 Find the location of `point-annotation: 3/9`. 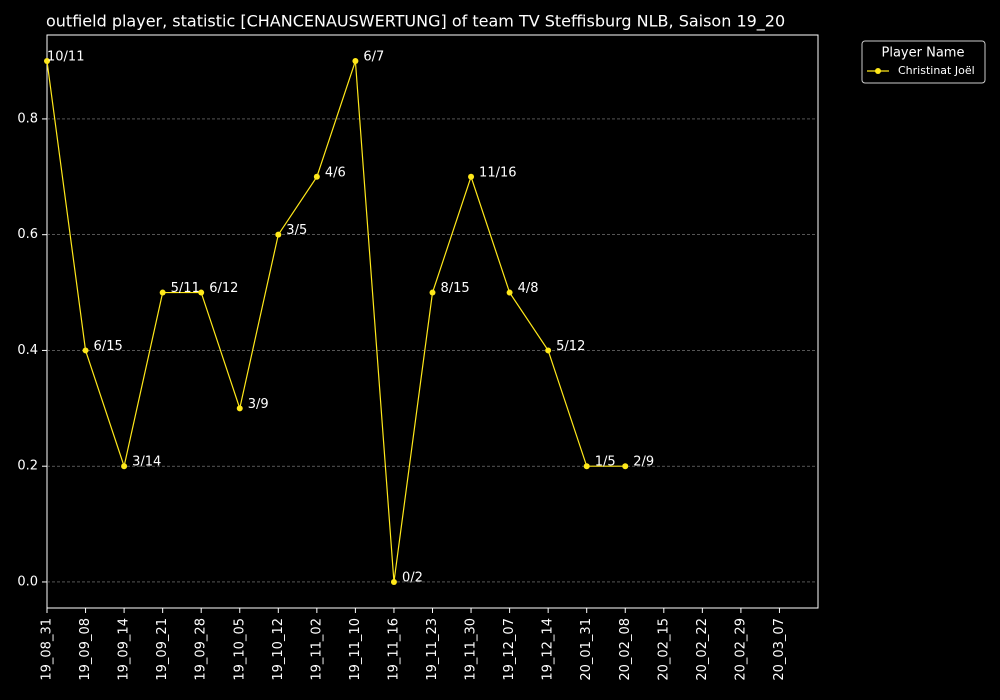

point-annotation: 3/9 is located at coordinates (258, 404).